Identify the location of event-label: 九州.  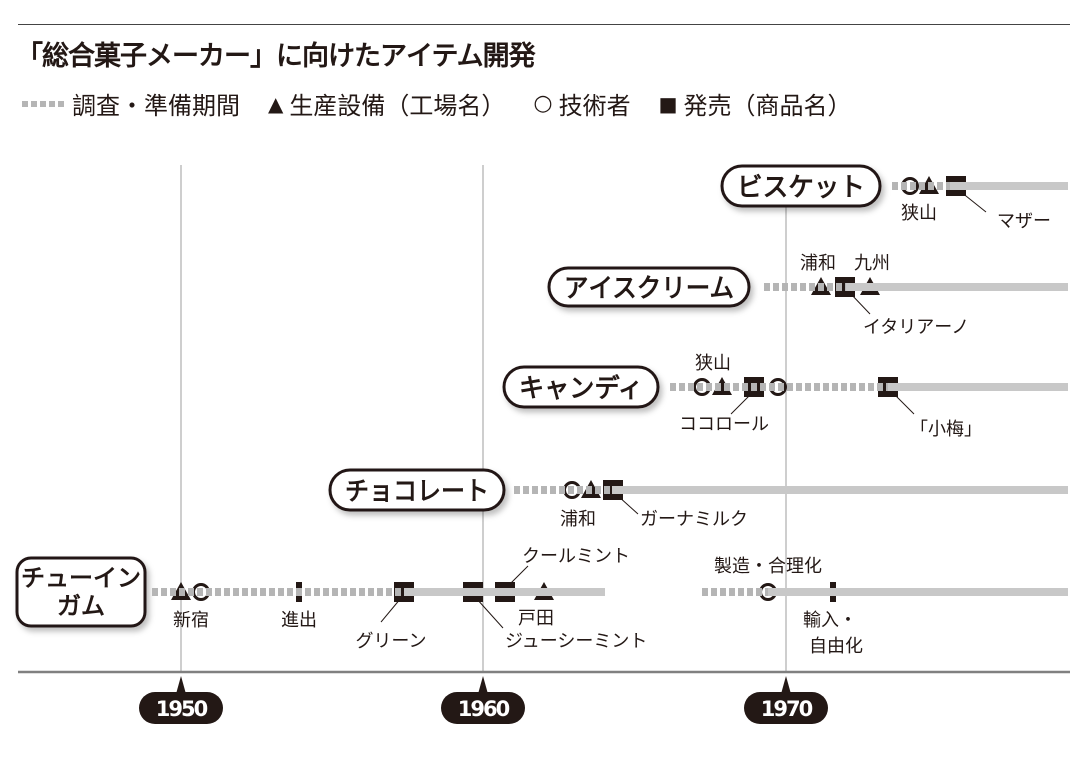
(872, 263).